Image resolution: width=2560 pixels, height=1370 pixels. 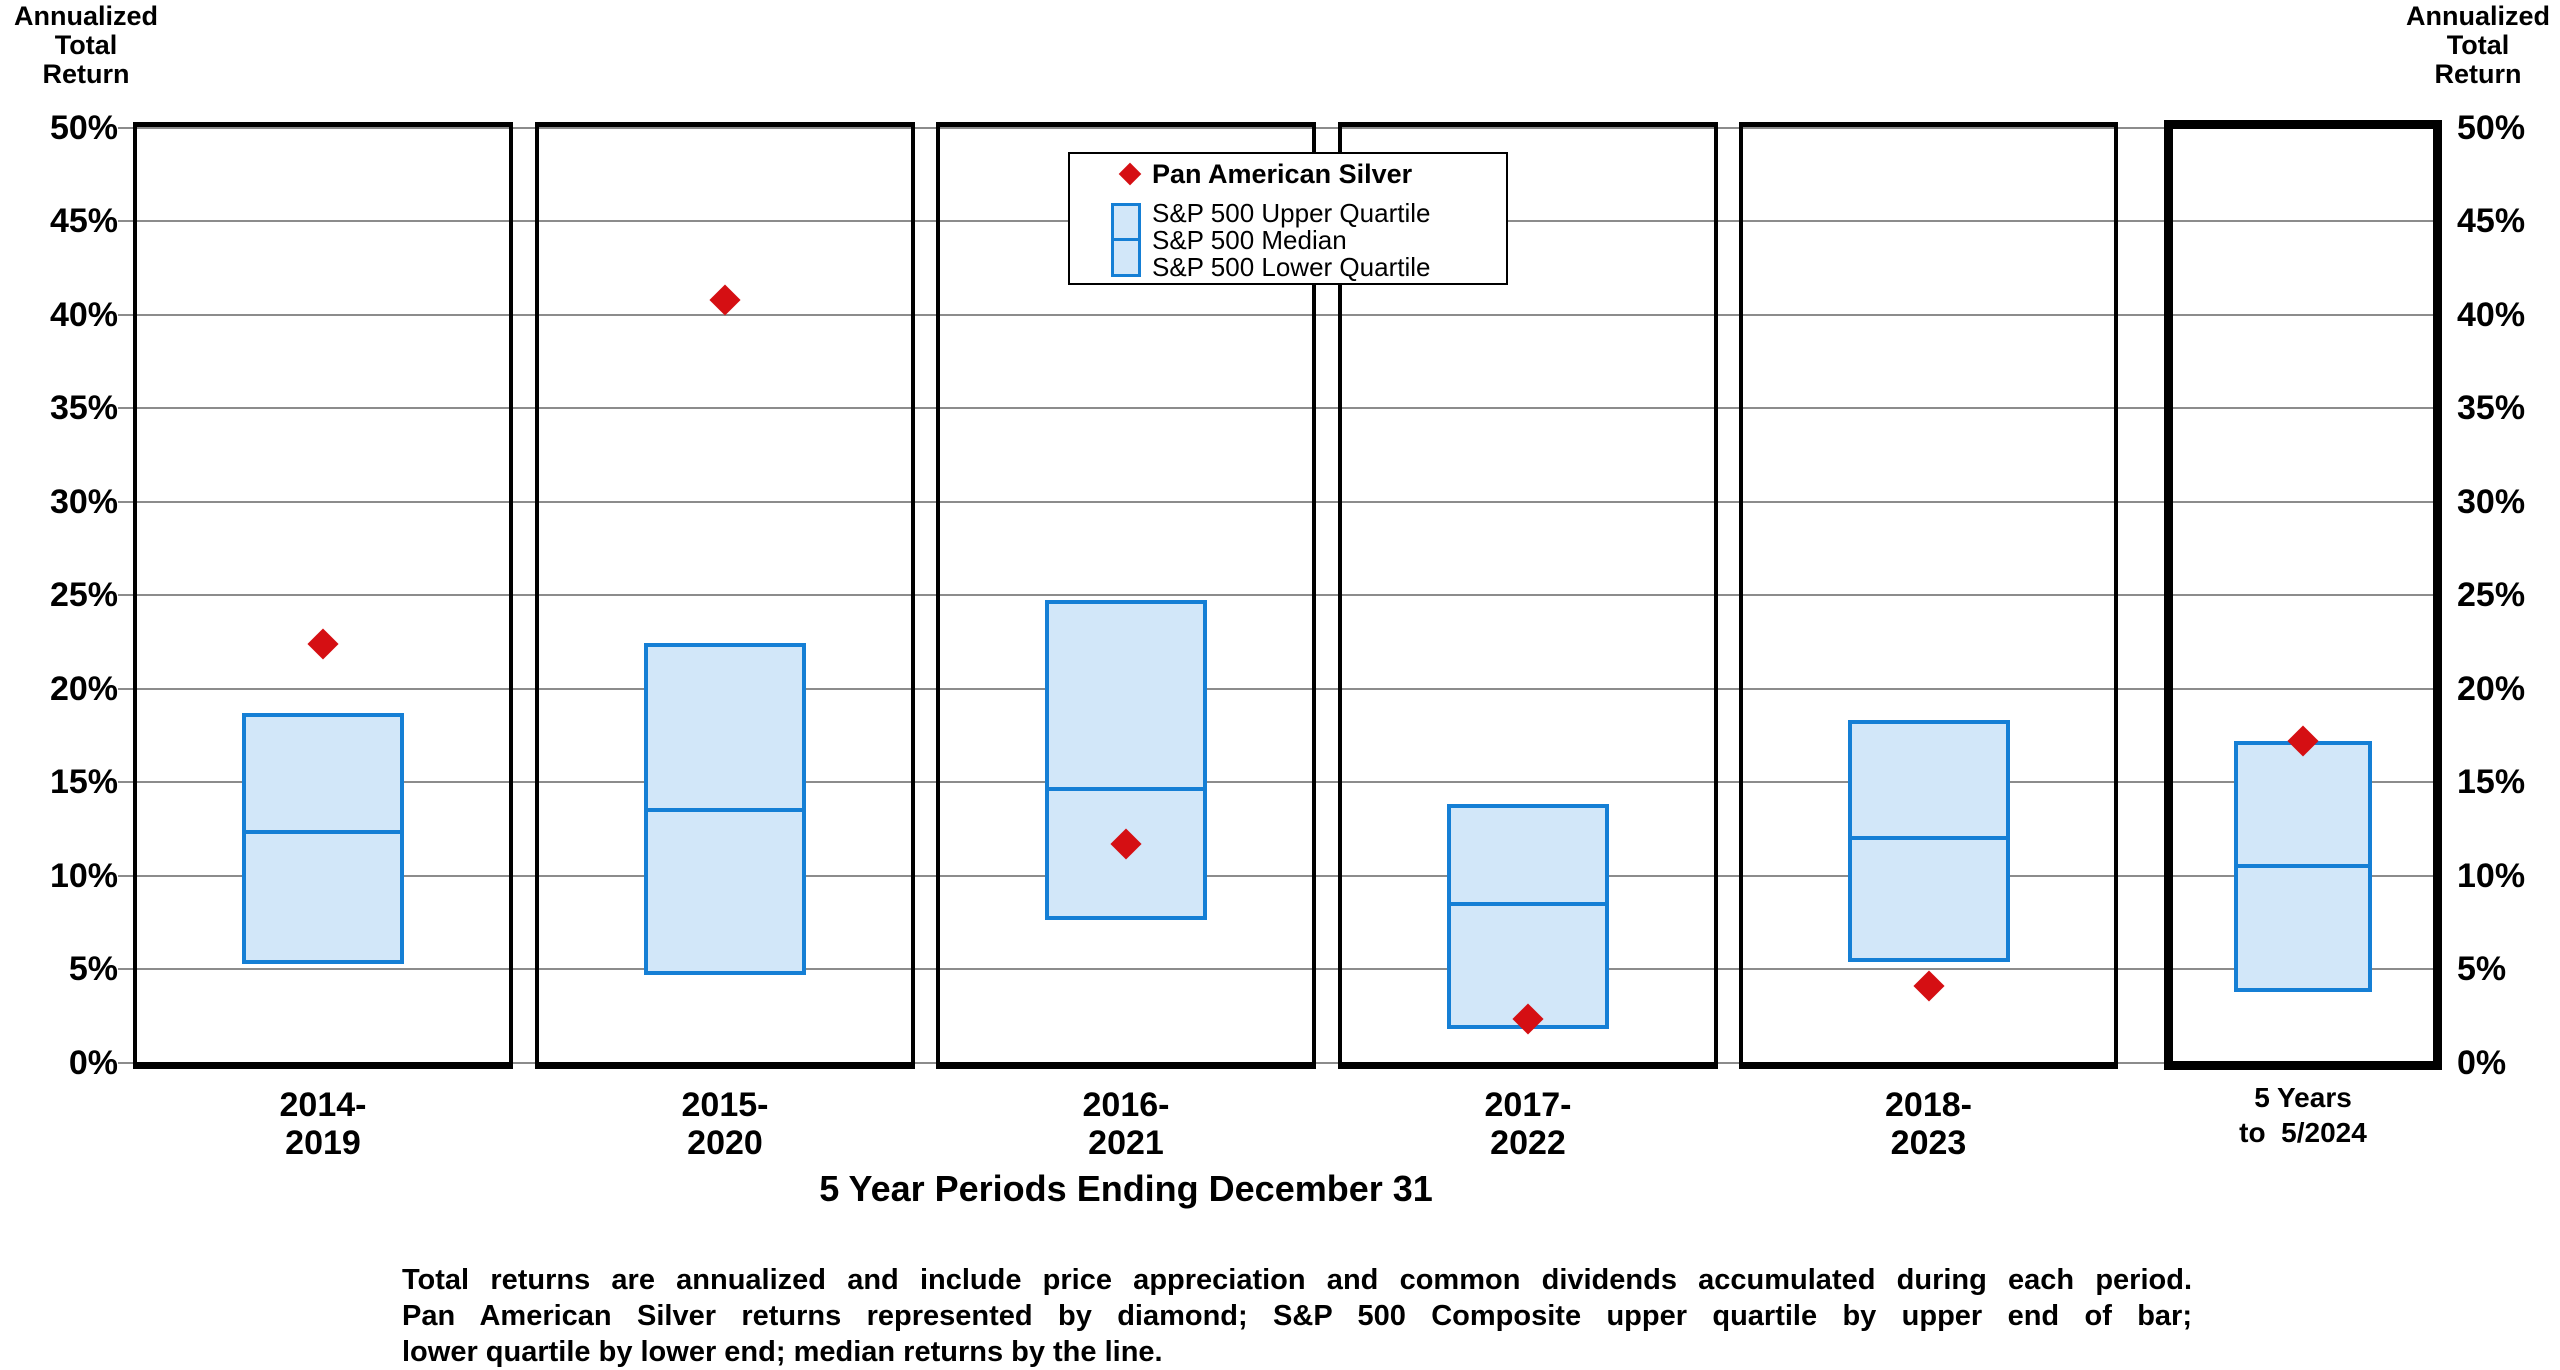 What do you see at coordinates (1291, 213) in the screenshot?
I see `legend-item-upper-quartile: S&P 500 Upper Quartile` at bounding box center [1291, 213].